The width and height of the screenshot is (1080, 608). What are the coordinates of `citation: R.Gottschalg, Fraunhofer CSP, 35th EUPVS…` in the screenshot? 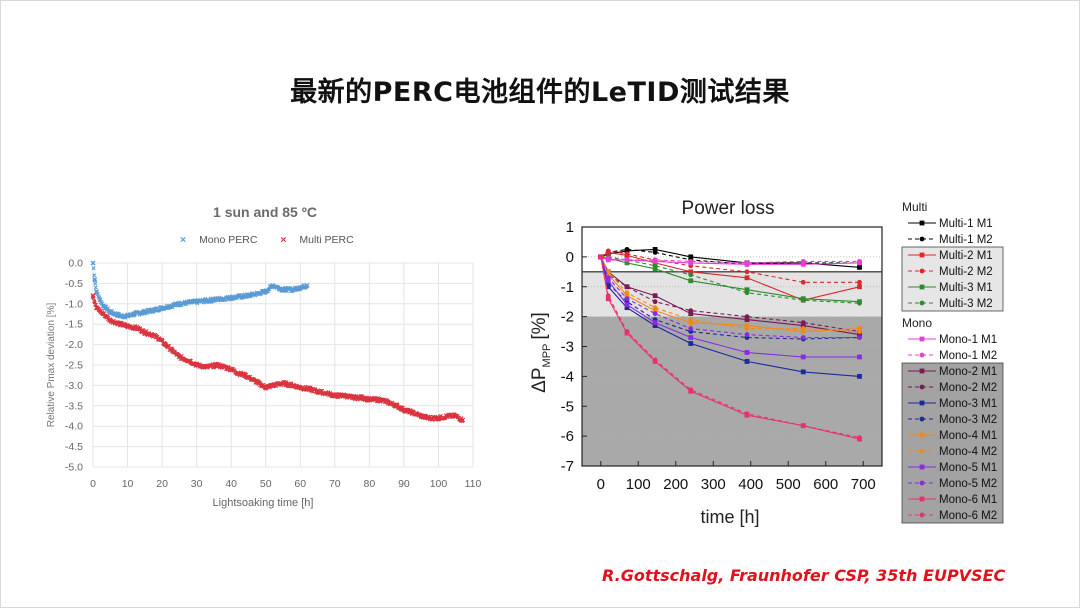 It's located at (804, 575).